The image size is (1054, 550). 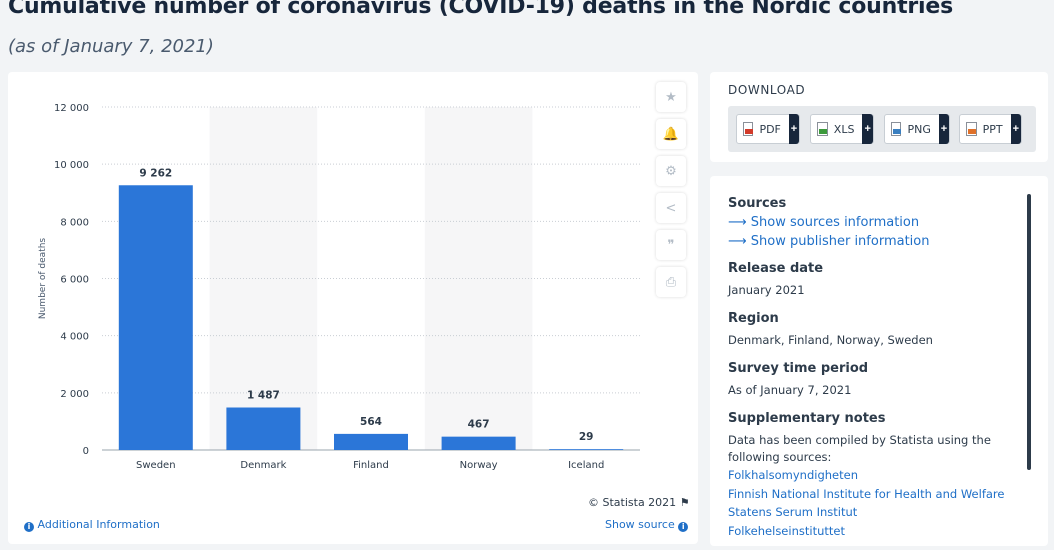 What do you see at coordinates (111, 46) in the screenshot?
I see `page-subtitle: (as of January 7, 2021)` at bounding box center [111, 46].